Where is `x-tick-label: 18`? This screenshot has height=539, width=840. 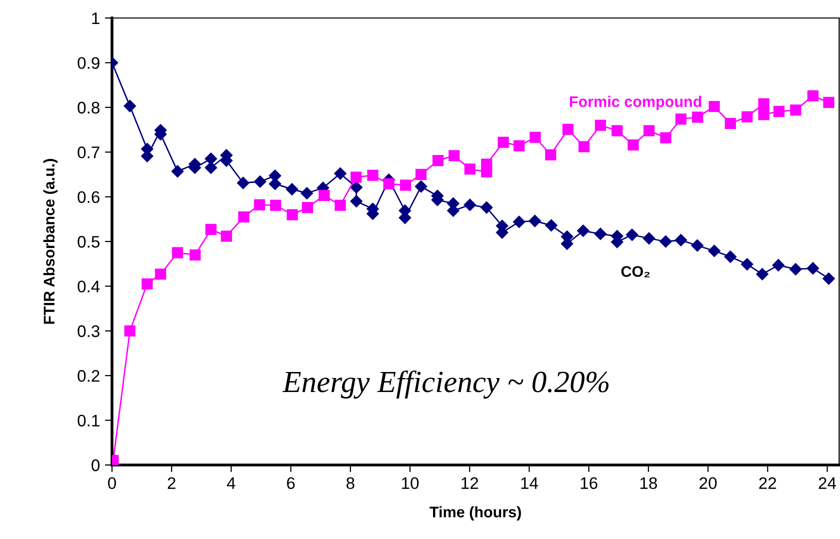 x-tick-label: 18 is located at coordinates (648, 483).